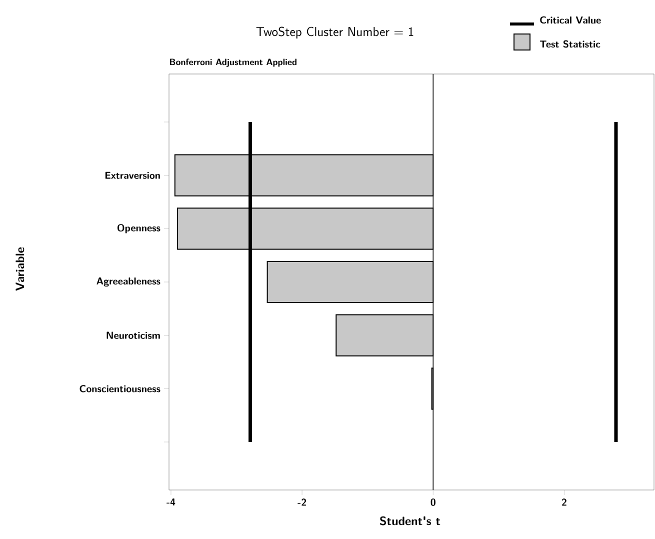 The image size is (655, 539). Describe the element at coordinates (133, 335) in the screenshot. I see `y-tick-label: Neuroticism` at that location.